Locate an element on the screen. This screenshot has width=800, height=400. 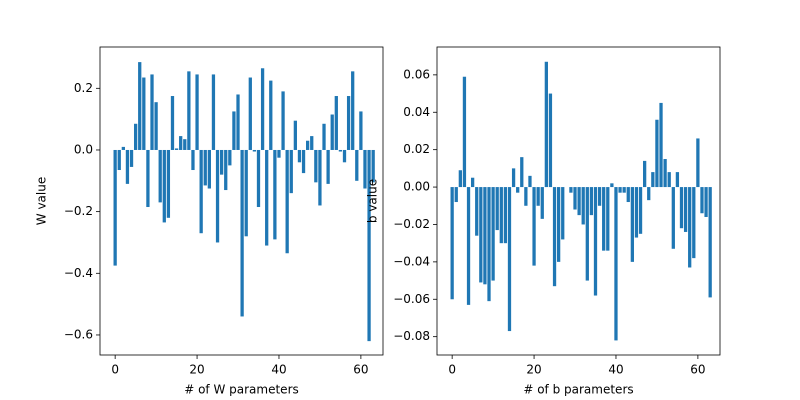
y-tick-label: −0.4 is located at coordinates (78, 273).